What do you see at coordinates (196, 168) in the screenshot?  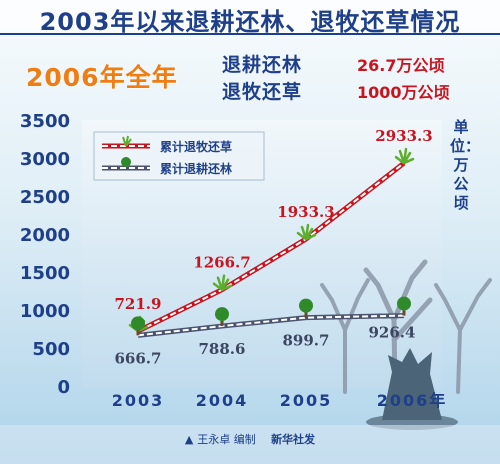 I see `legend-label: 累计退耕还林` at bounding box center [196, 168].